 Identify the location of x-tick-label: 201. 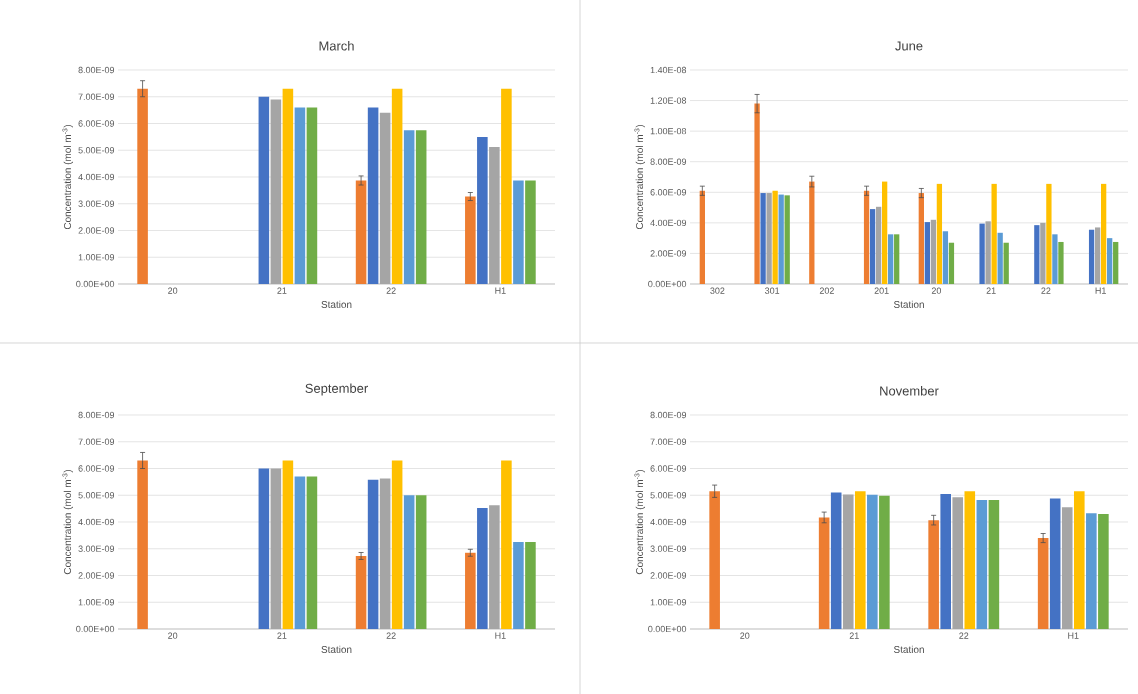
(881, 290).